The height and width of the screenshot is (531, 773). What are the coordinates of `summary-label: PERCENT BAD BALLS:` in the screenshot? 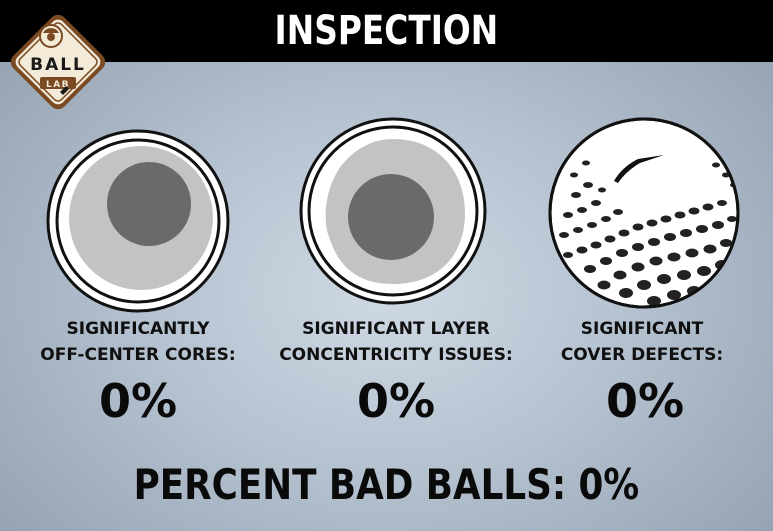 It's located at (350, 484).